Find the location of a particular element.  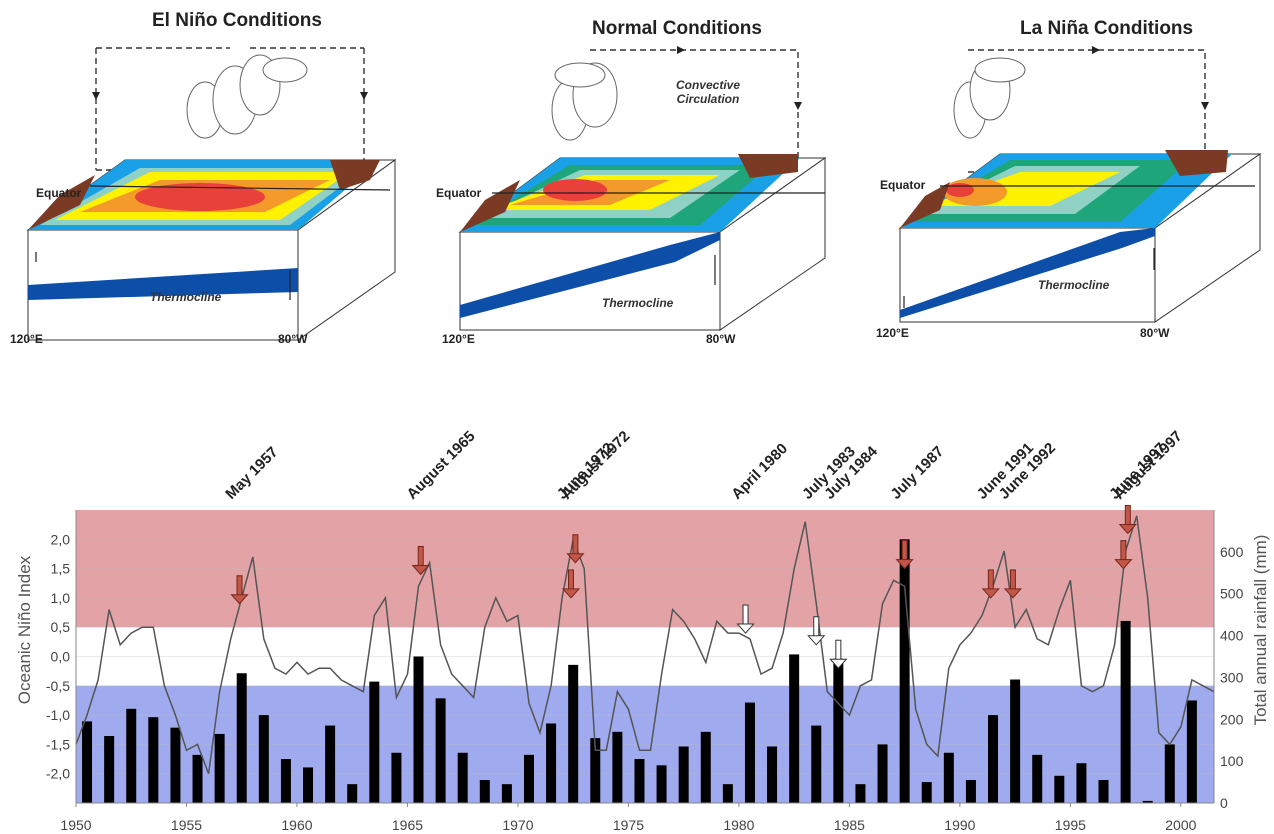

event-label: August 1965 is located at coordinates (441, 465).